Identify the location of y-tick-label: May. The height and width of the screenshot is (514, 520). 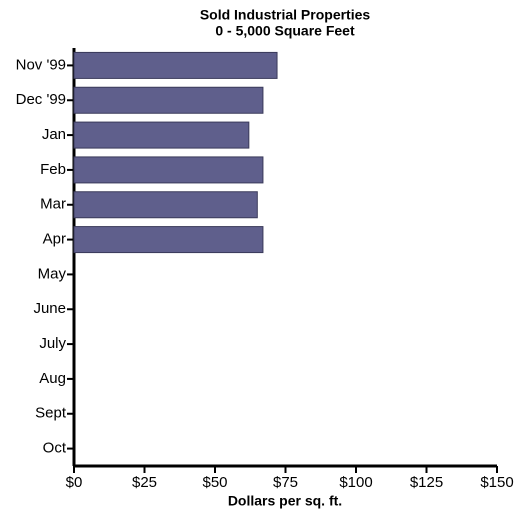
(52, 273).